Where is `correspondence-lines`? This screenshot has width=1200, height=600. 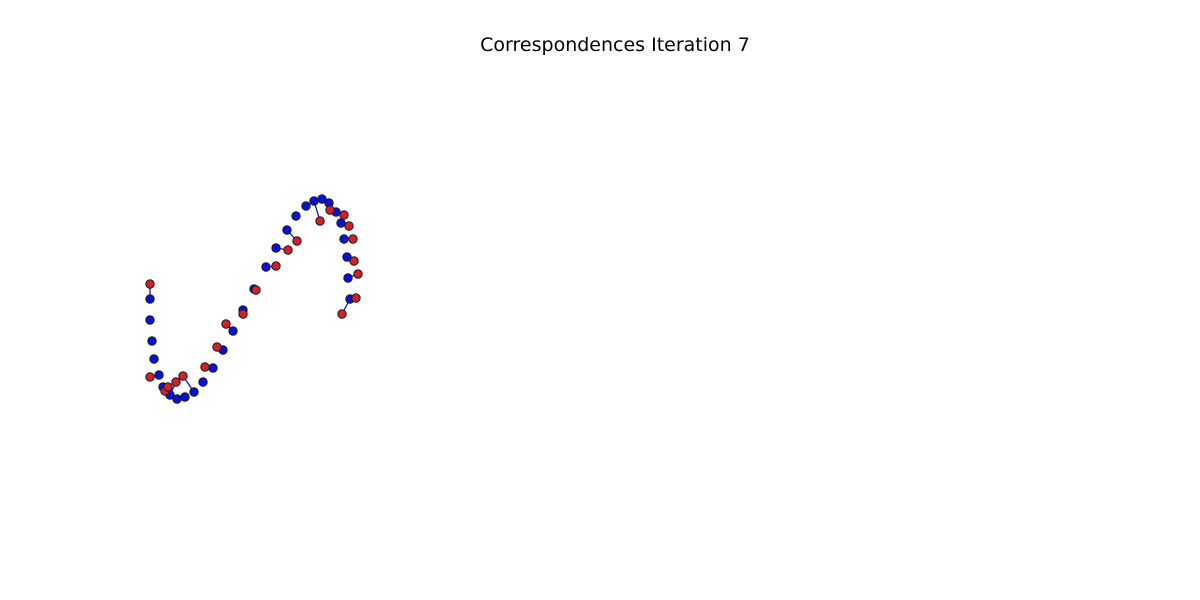 correspondence-lines is located at coordinates (254, 298).